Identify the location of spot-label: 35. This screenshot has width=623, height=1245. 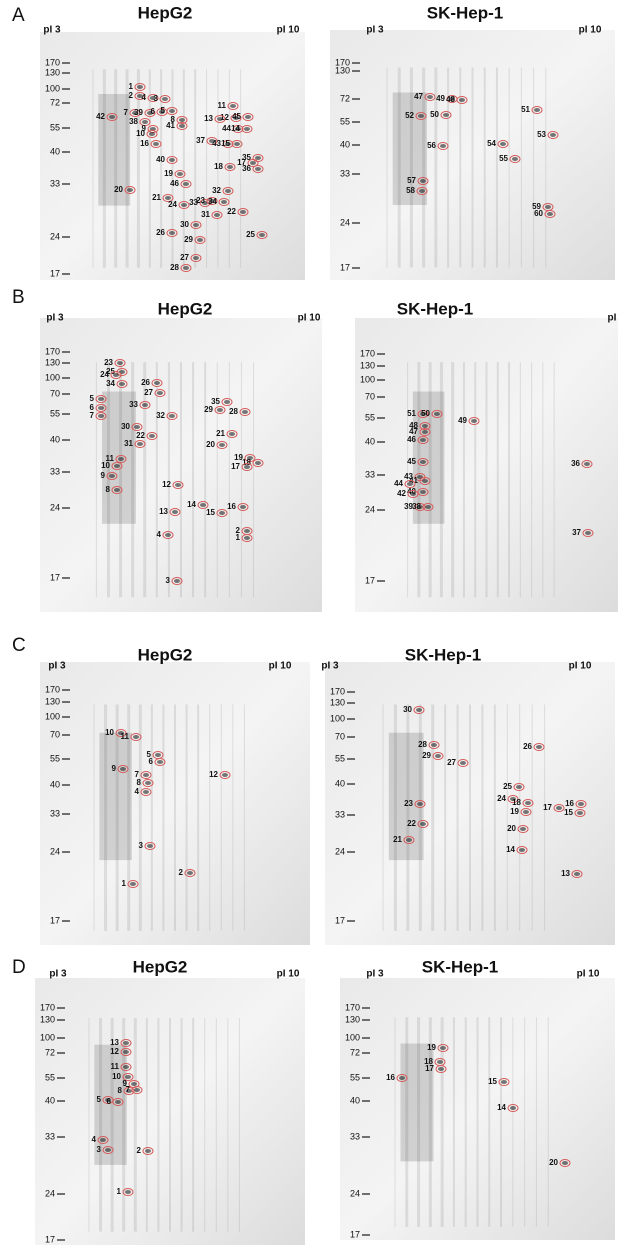
(215, 401).